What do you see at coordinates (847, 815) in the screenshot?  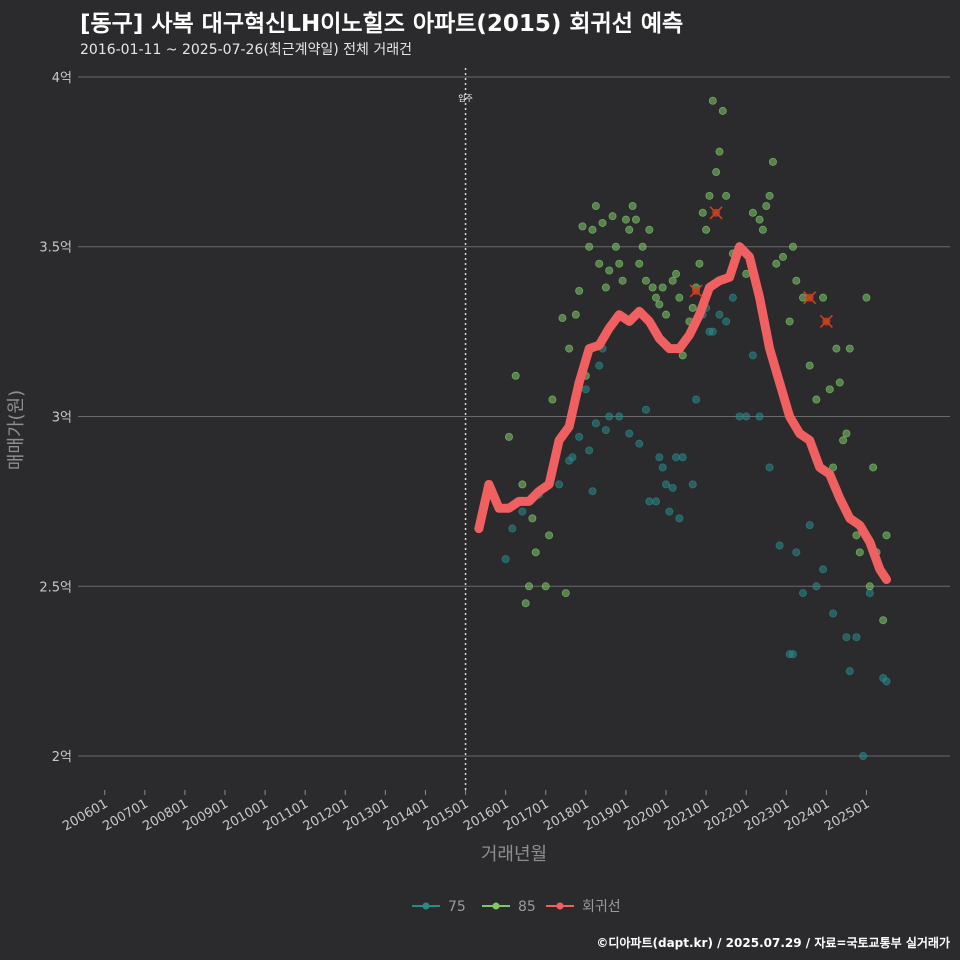 I see `x-tick-label: 202501` at bounding box center [847, 815].